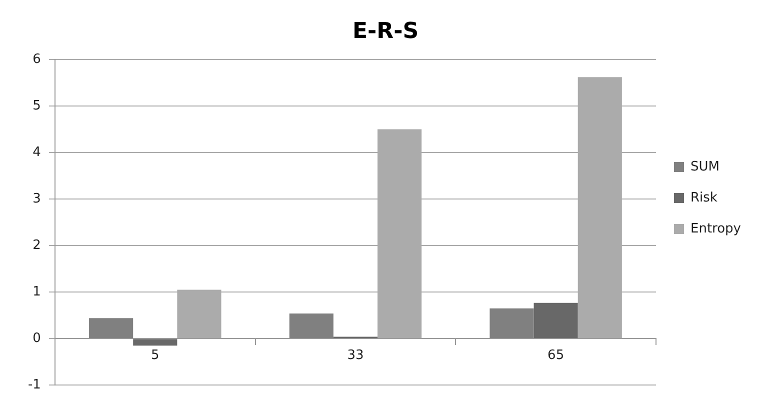  What do you see at coordinates (716, 228) in the screenshot?
I see `legend-label: Entropy` at bounding box center [716, 228].